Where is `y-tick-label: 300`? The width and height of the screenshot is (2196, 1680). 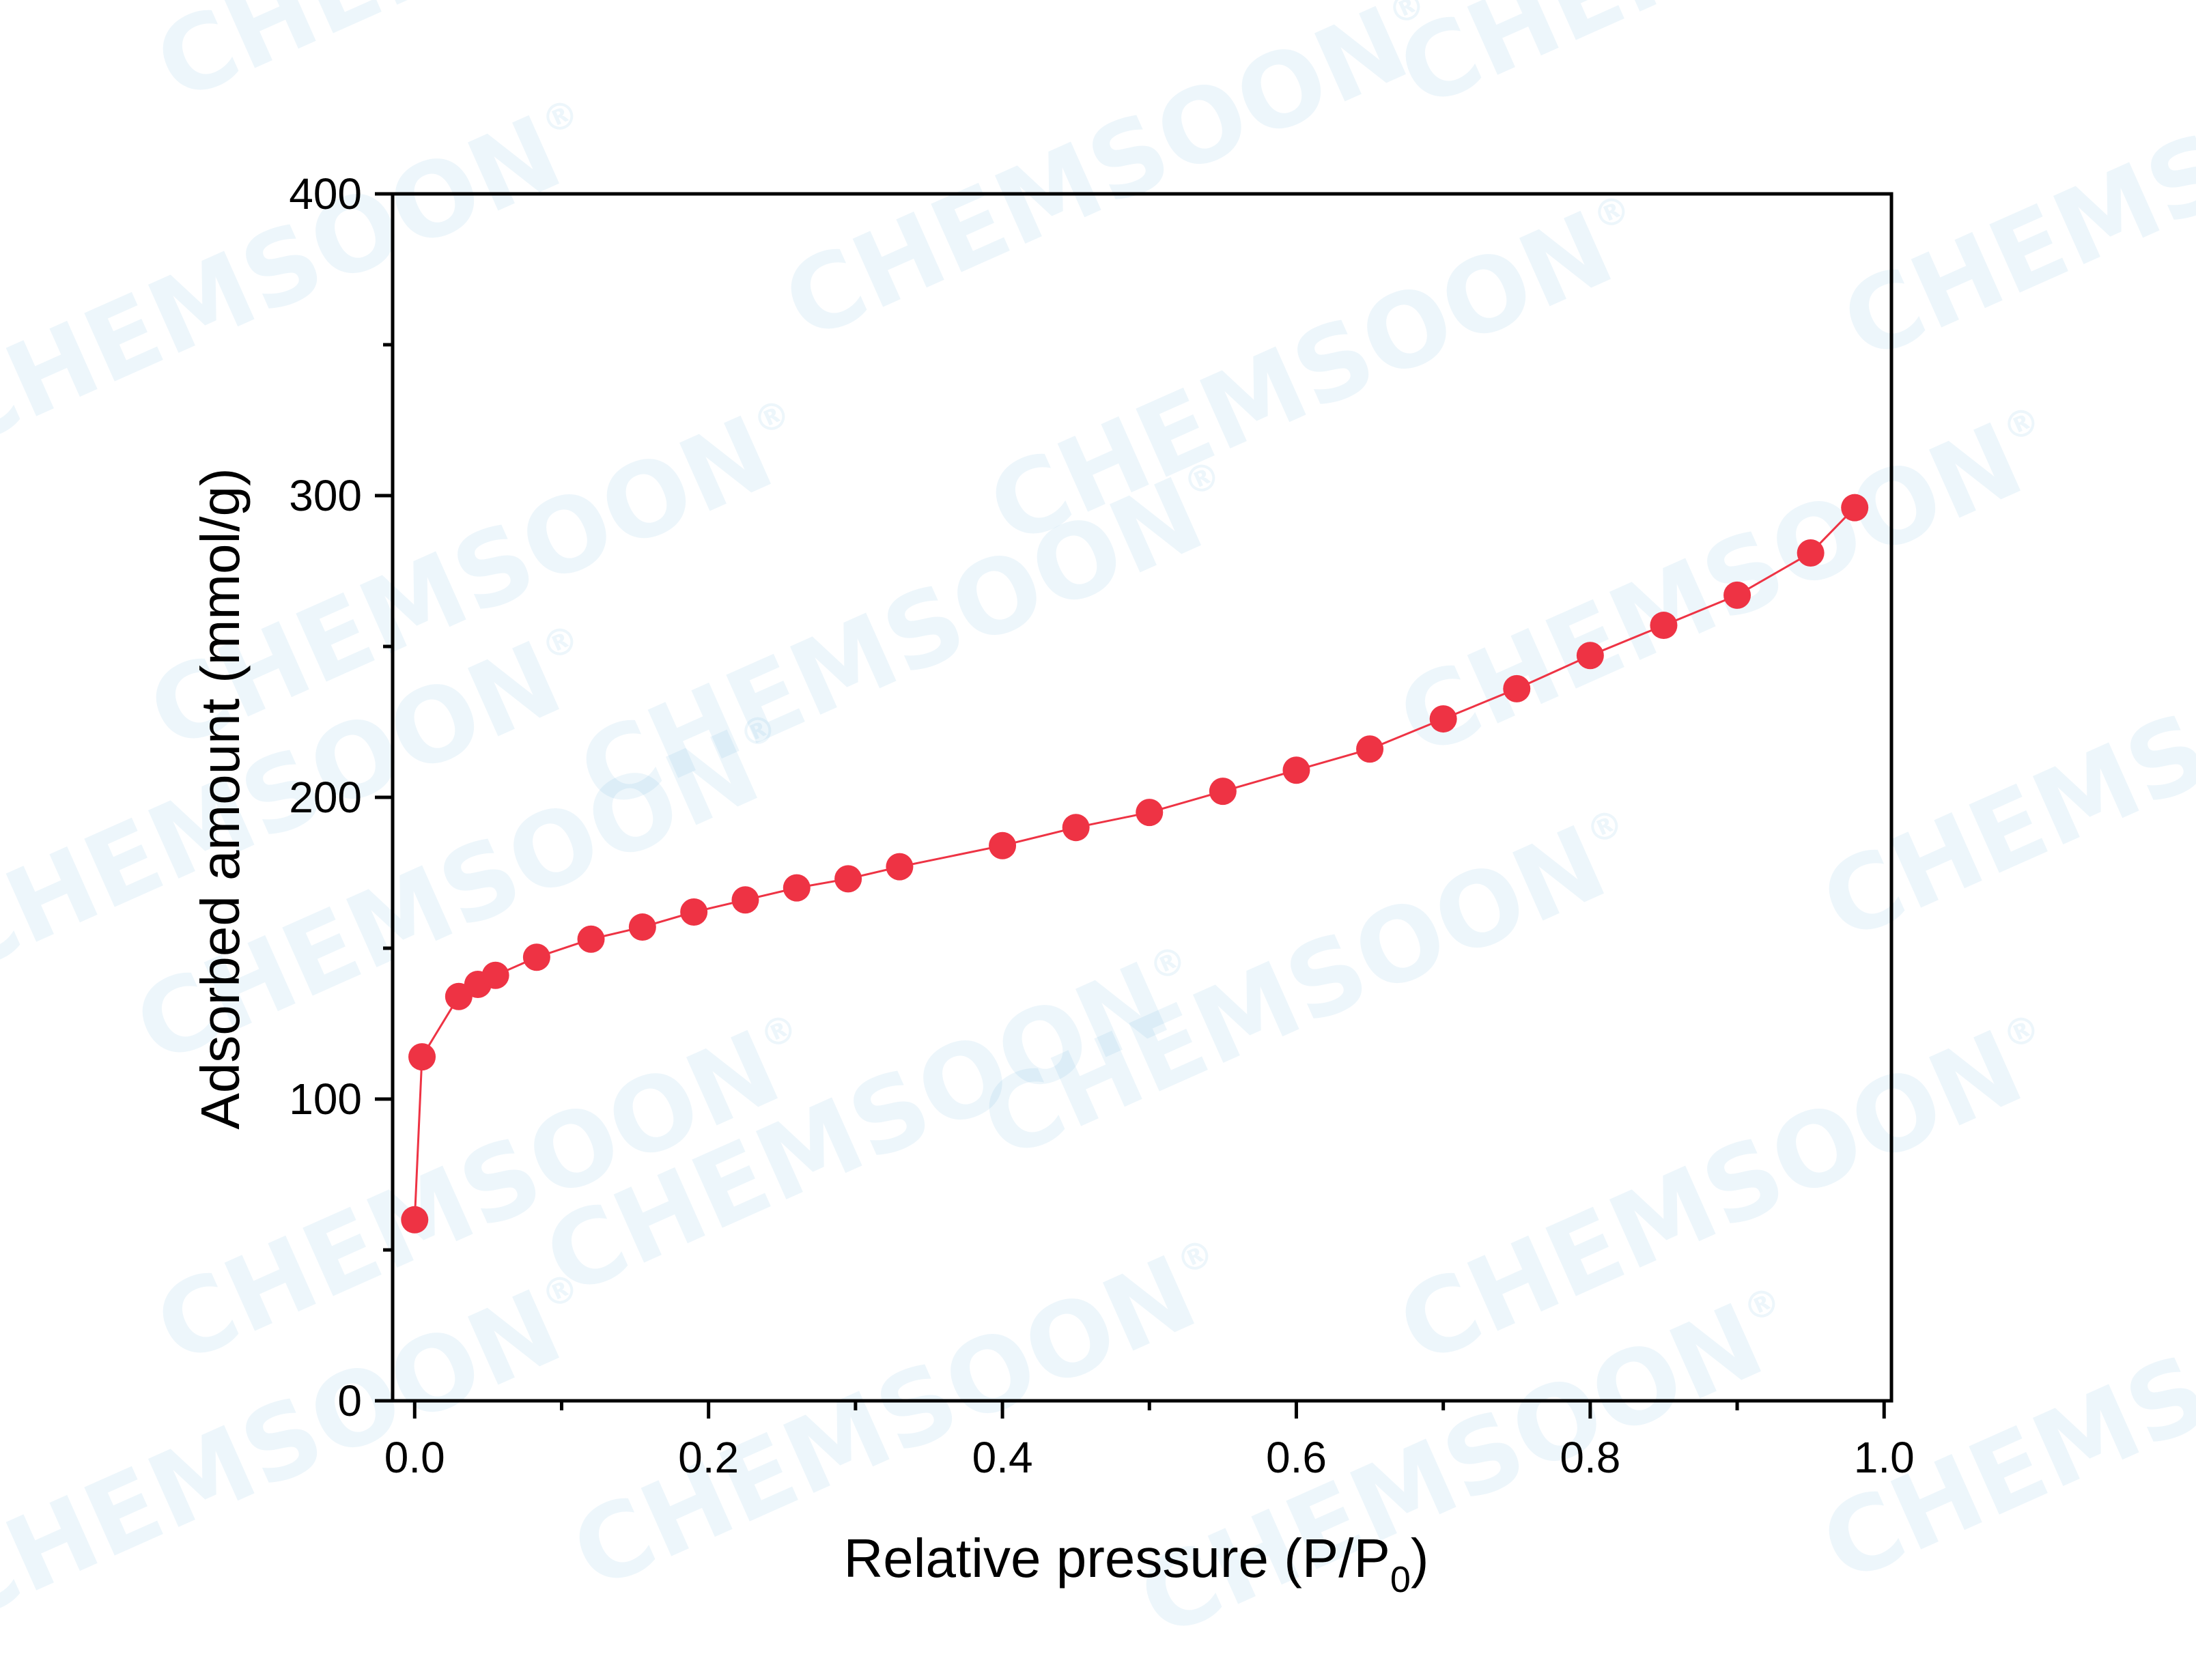 y-tick-label: 300 is located at coordinates (326, 495).